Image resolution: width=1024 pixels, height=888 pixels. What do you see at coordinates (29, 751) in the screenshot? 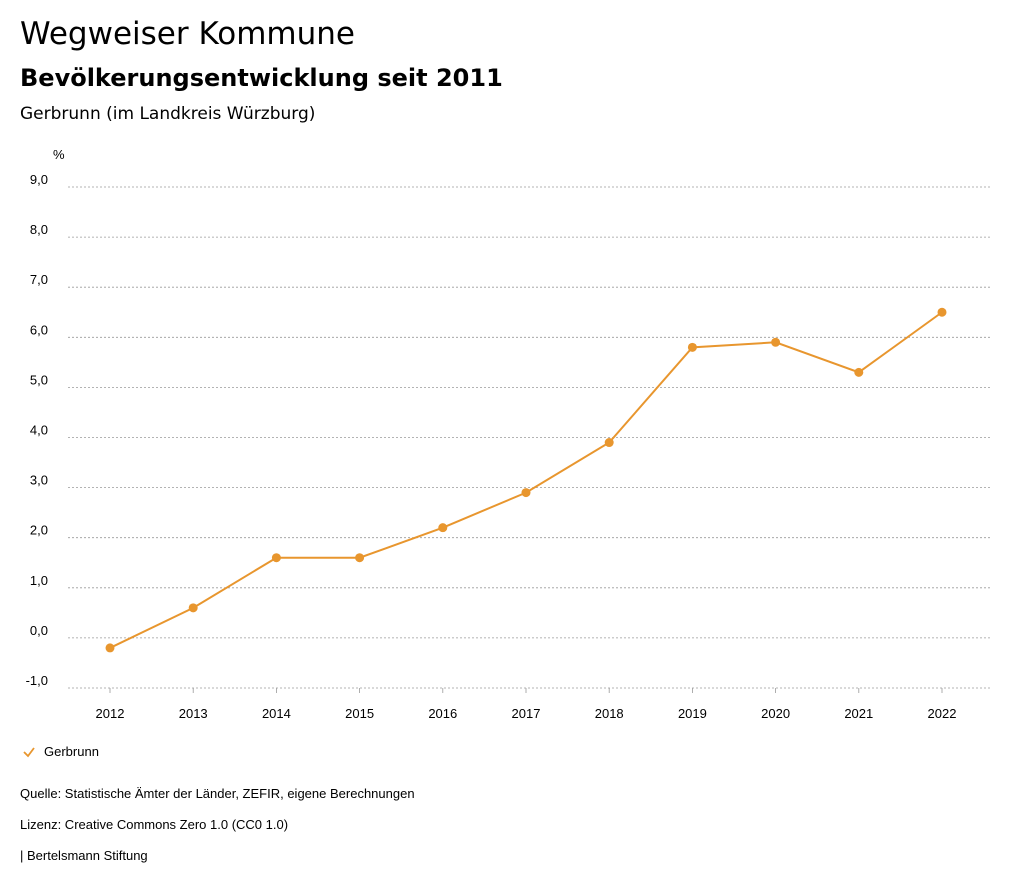
I see `check-icon` at bounding box center [29, 751].